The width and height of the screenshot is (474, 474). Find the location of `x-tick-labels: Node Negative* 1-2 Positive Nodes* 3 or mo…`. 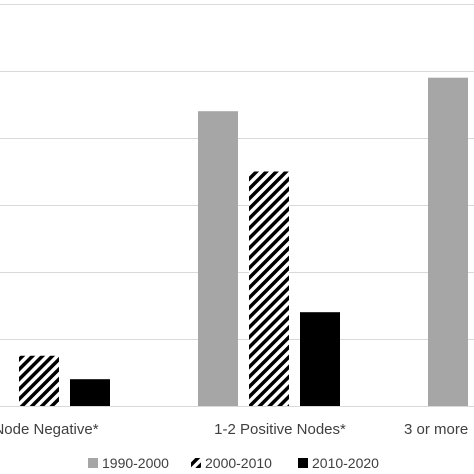

x-tick-labels: Node Negative* 1-2 Positive Nodes* 3 or mo… is located at coordinates (234, 429).